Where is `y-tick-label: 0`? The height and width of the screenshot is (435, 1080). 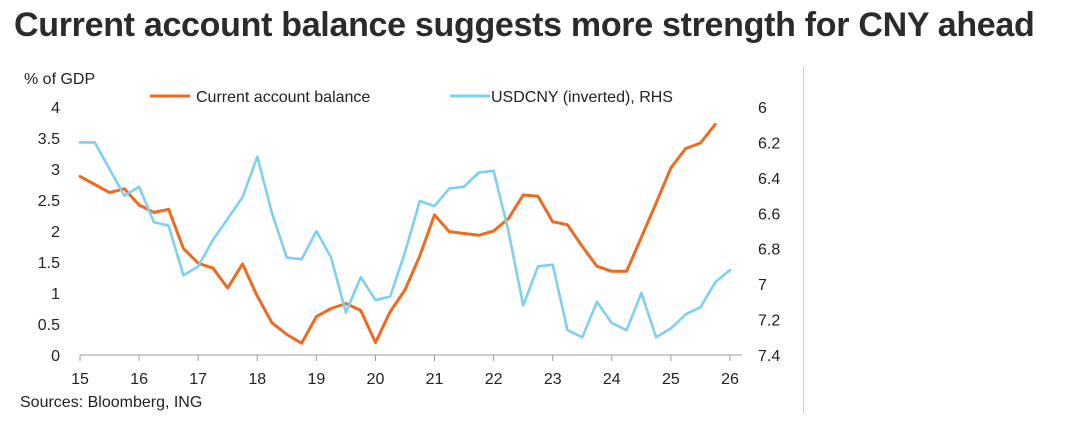 y-tick-label: 0 is located at coordinates (55, 356).